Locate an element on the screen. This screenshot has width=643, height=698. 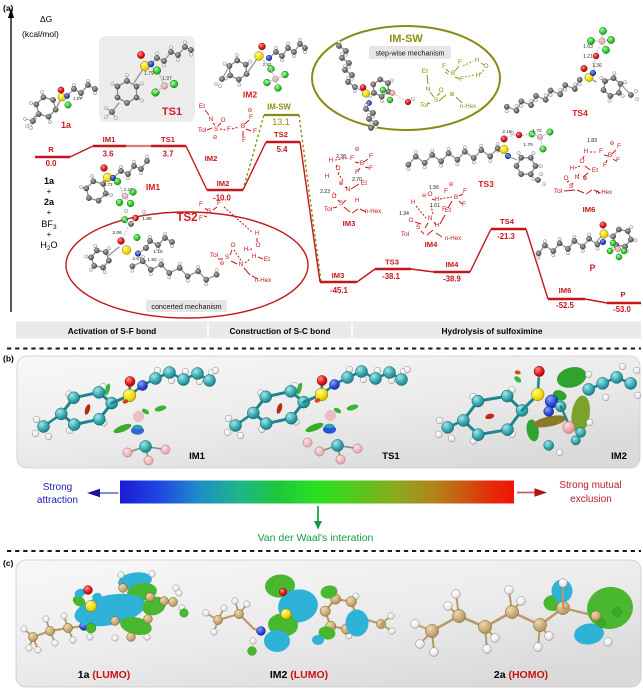
svg-text: 1.56 is located at coordinates (434, 188).